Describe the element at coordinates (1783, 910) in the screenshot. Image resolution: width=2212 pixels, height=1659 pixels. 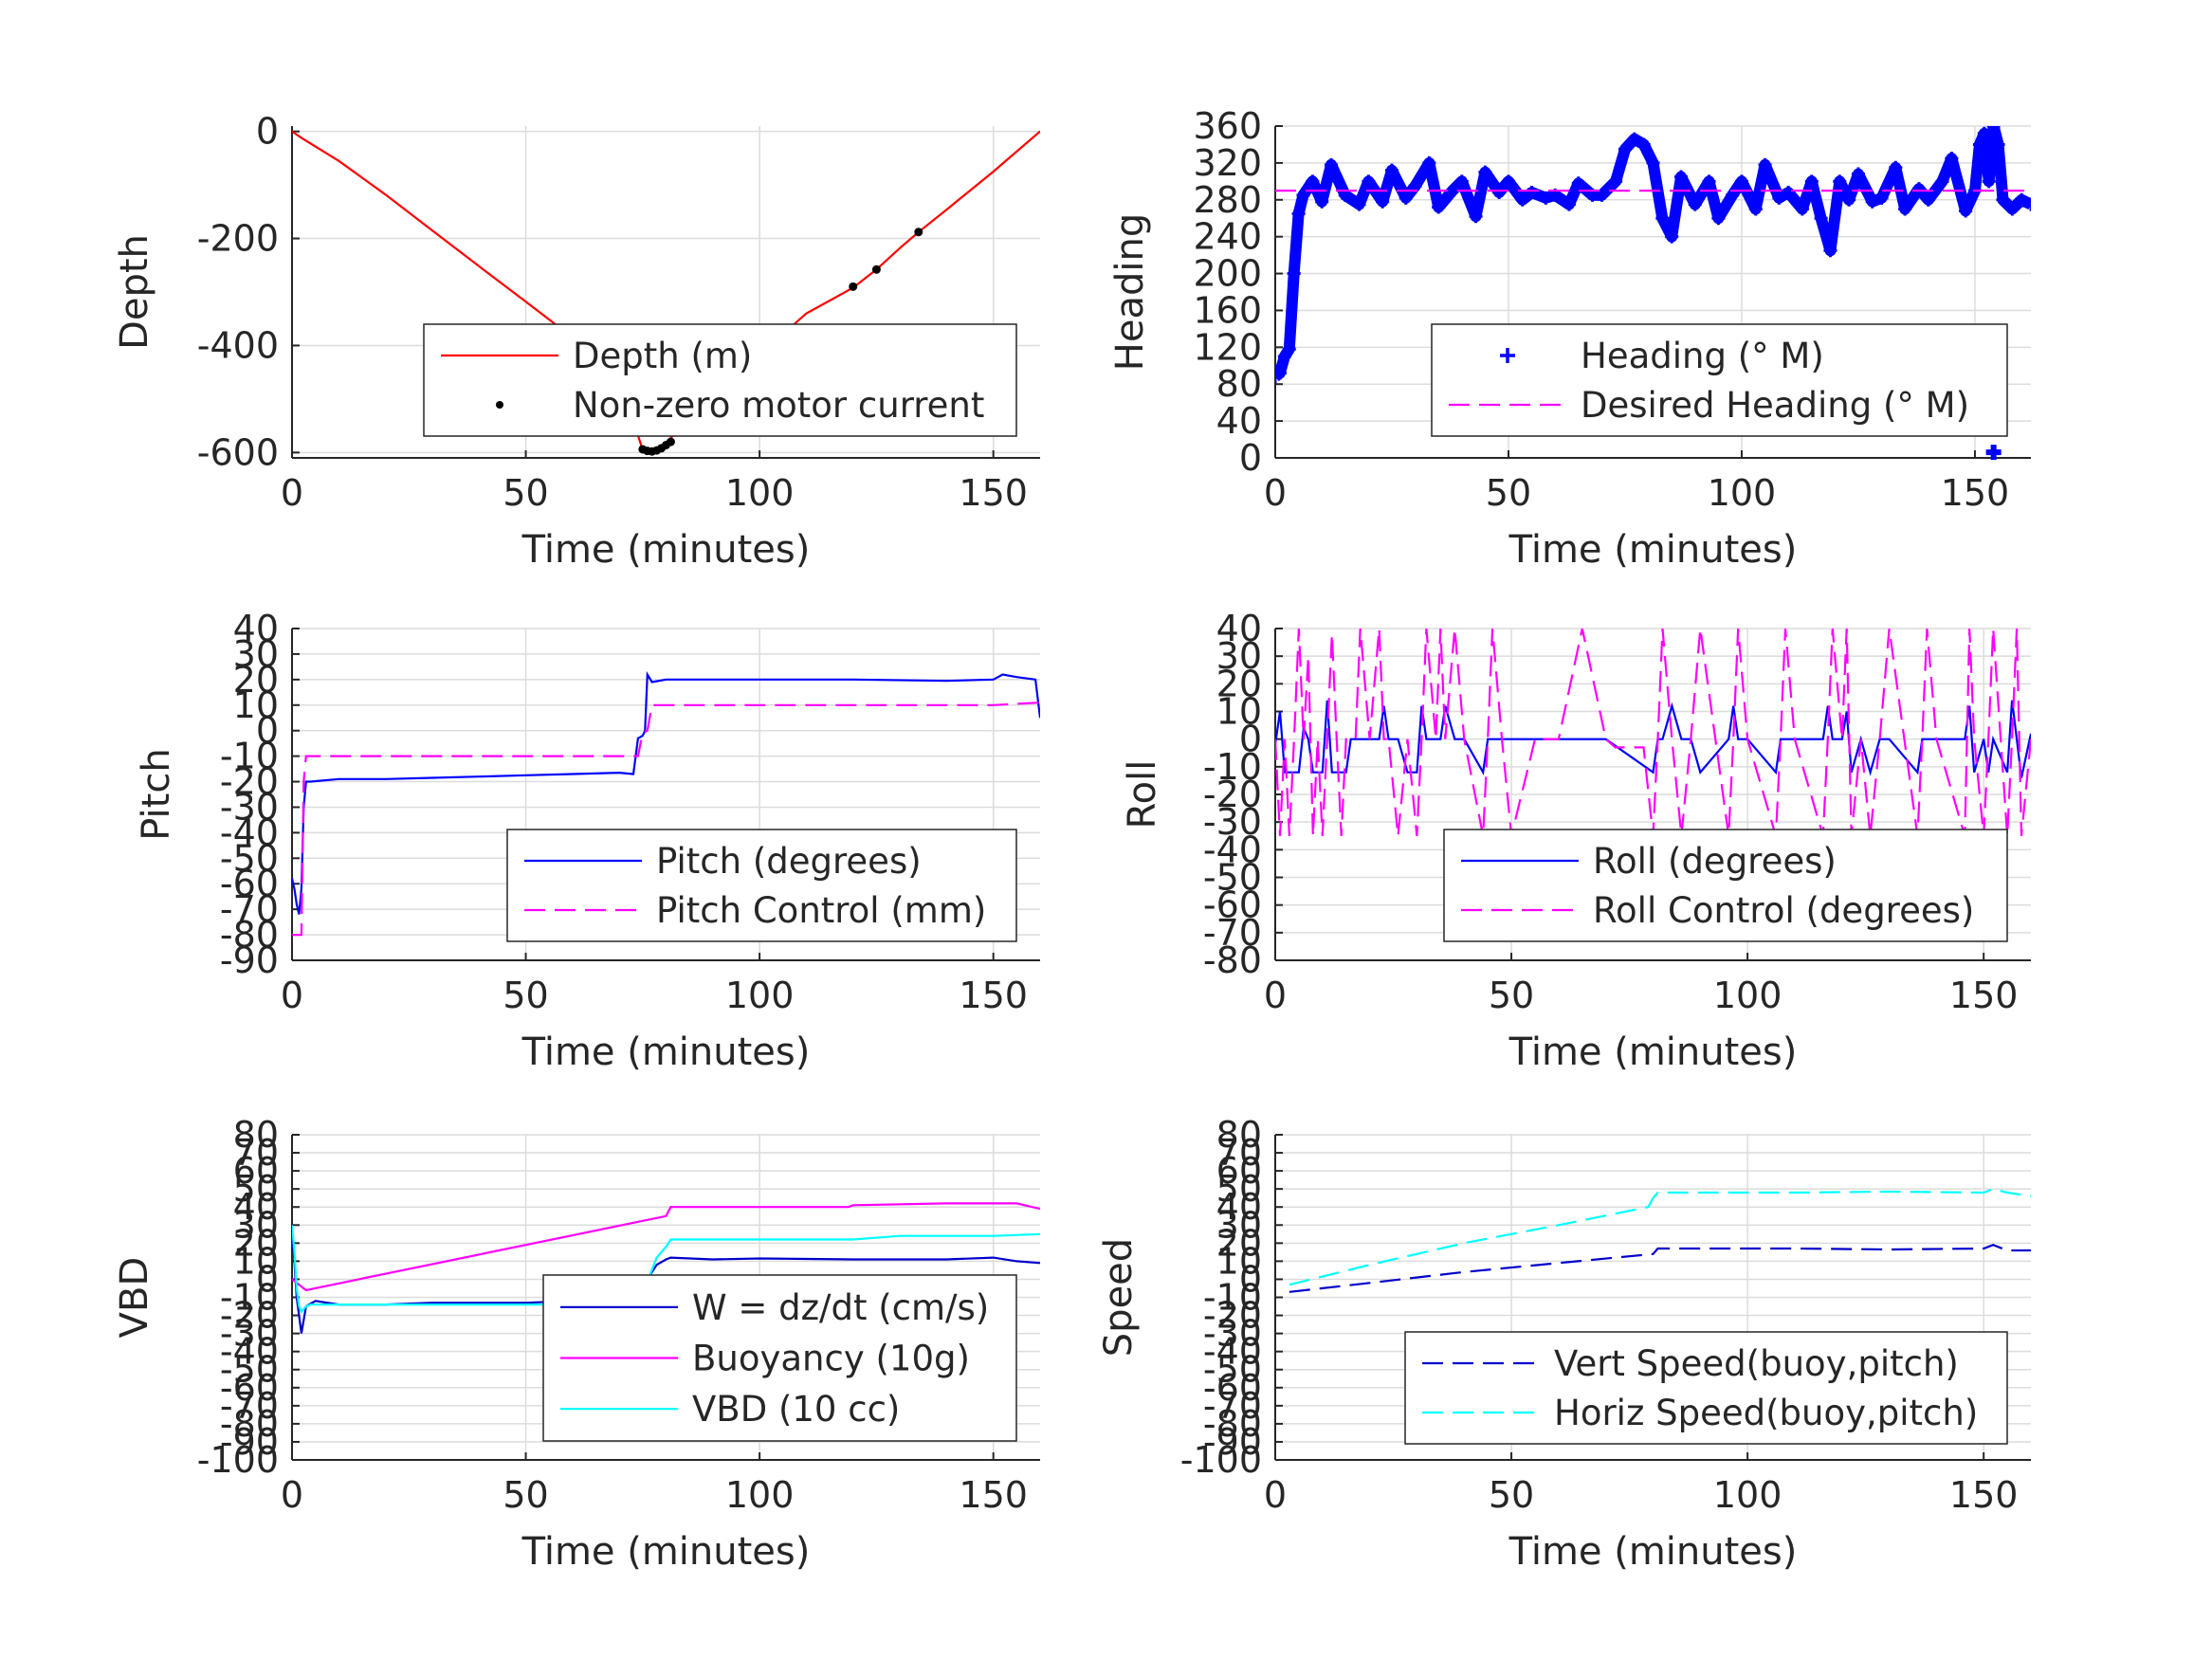
I see `legend-label: Roll Control (degrees)` at that location.